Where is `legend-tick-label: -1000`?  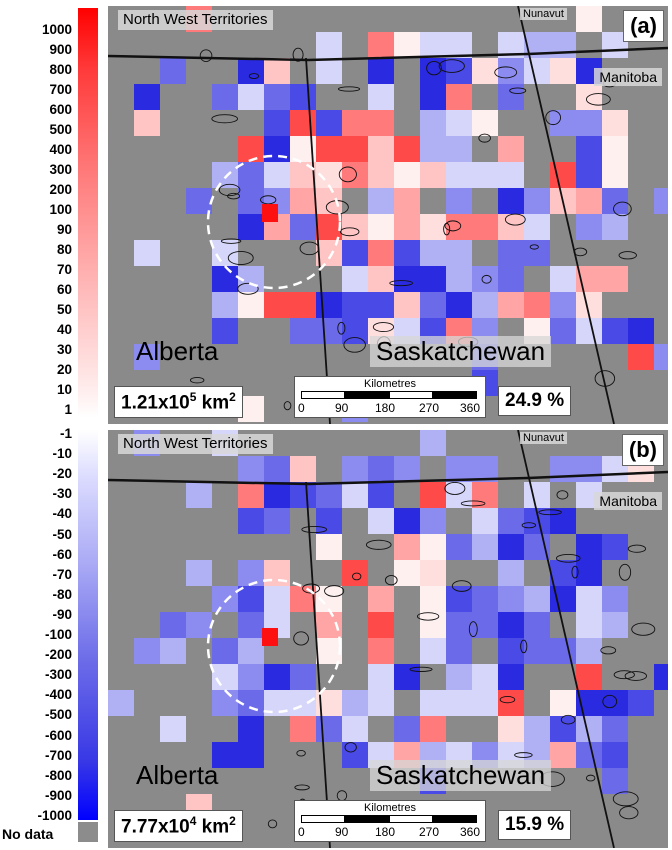 legend-tick-label: -1000 is located at coordinates (54, 815).